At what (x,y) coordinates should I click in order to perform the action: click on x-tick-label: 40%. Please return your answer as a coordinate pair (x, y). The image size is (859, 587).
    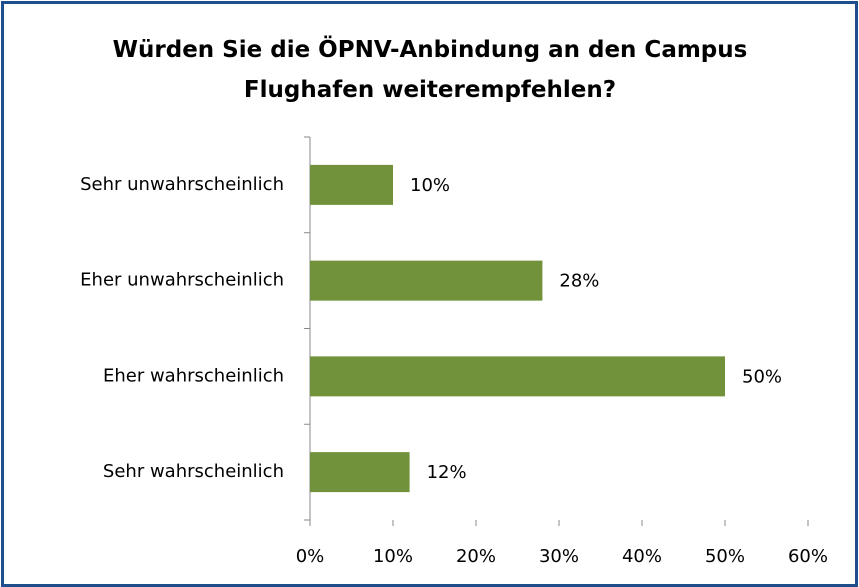
    Looking at the image, I should click on (642, 556).